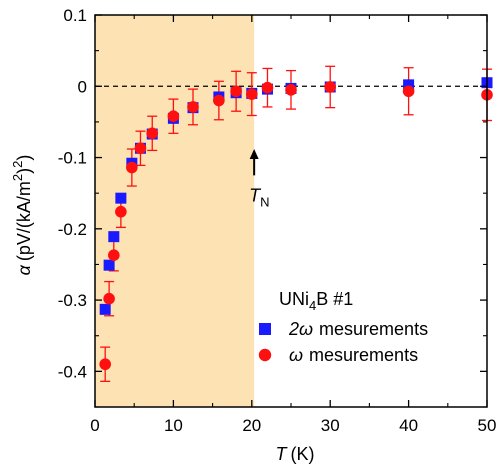 This screenshot has width=497, height=472. What do you see at coordinates (282, 454) in the screenshot?
I see `x-axis-label-symbol: T` at bounding box center [282, 454].